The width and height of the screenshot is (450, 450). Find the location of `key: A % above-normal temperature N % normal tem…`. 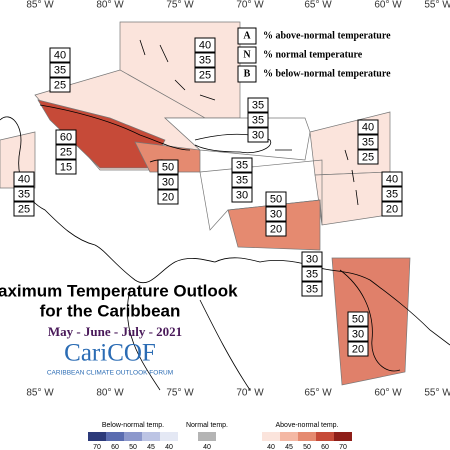

key: A % above-normal temperature N % normal tem… is located at coordinates (314, 55).